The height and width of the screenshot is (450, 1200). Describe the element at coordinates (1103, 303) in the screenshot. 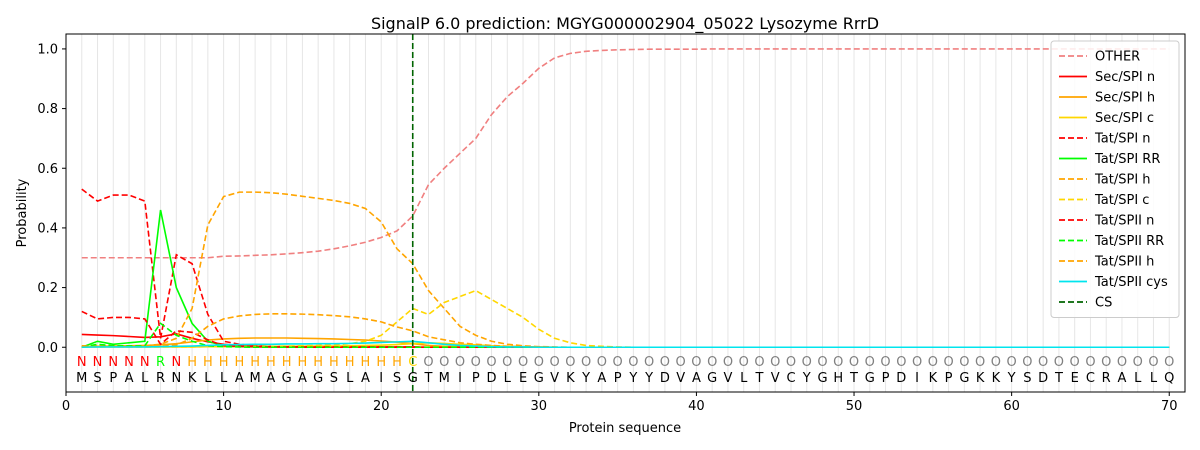

I see `legend-label: CS` at that location.